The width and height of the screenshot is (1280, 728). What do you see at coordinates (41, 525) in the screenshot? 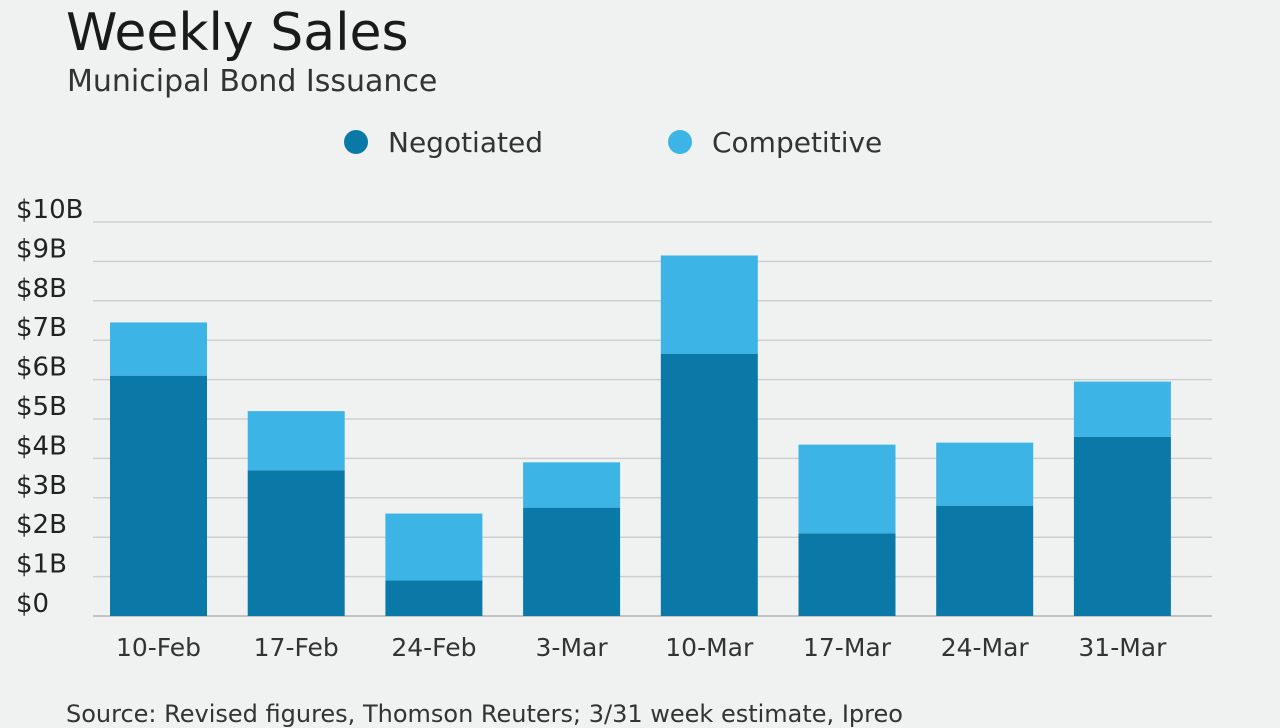
I see `y-tick-label: $2B` at bounding box center [41, 525].